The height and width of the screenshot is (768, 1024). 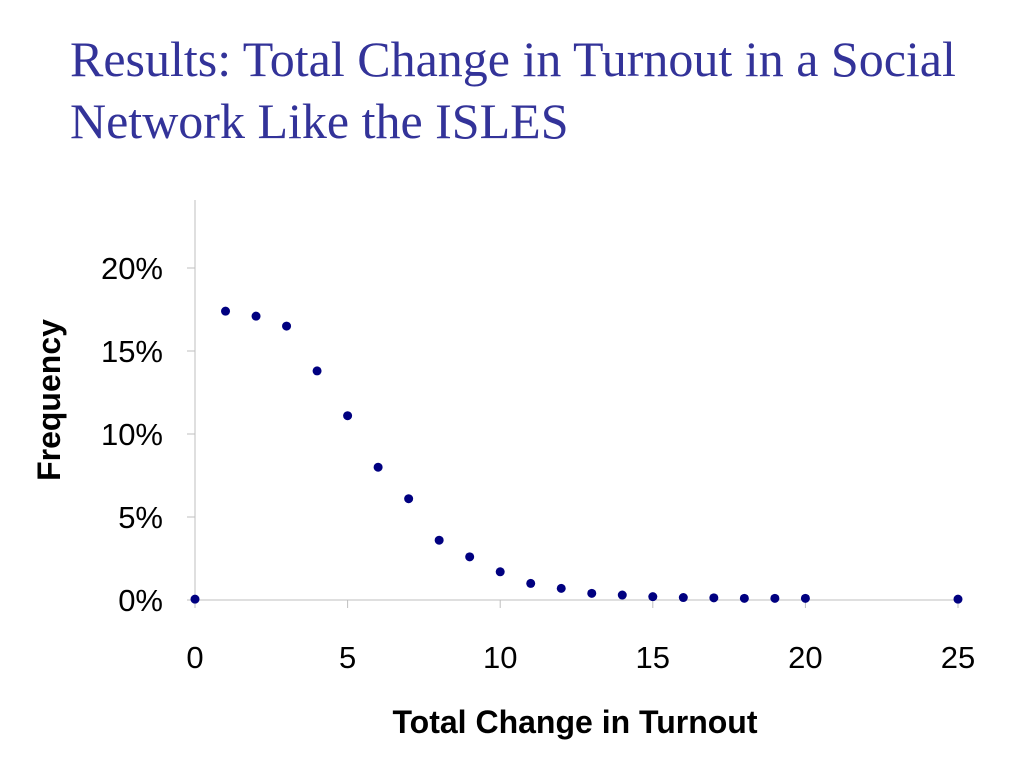 I want to click on y-axis-title: Frequency, so click(x=49, y=400).